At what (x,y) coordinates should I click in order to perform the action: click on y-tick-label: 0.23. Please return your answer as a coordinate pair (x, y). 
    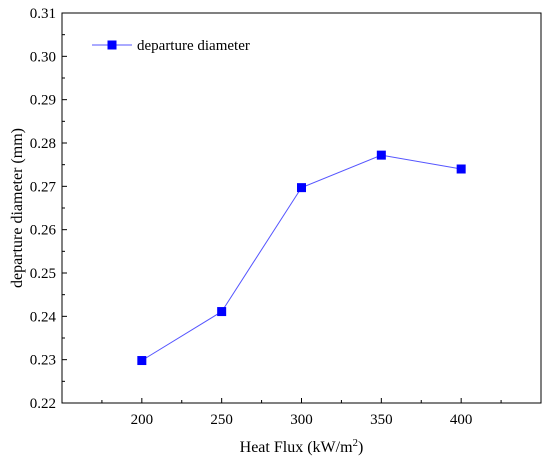
    Looking at the image, I should click on (43, 361).